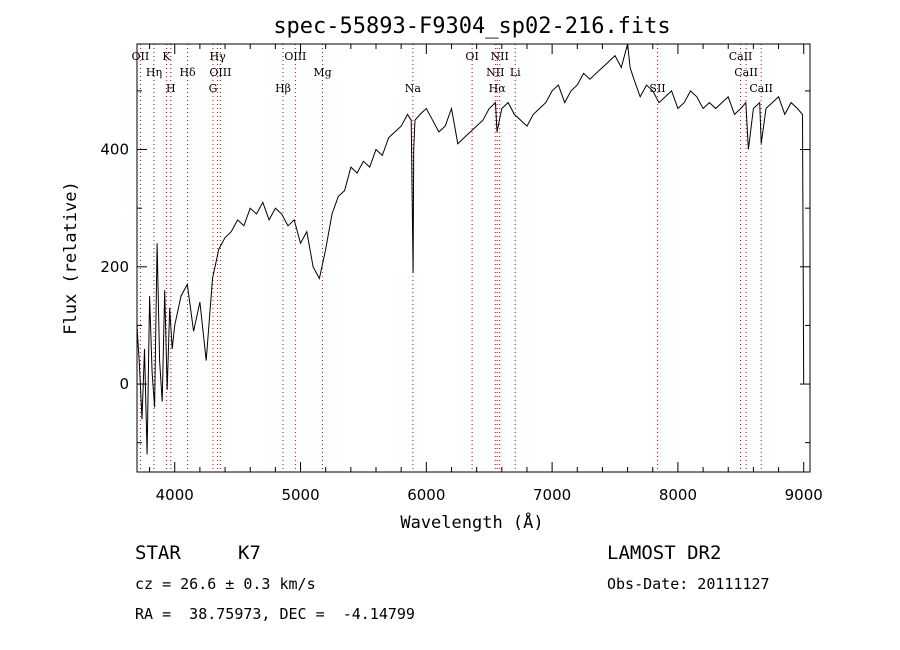 This screenshot has width=900, height=650. What do you see at coordinates (322, 72) in the screenshot?
I see `spectral-line-label: Mg` at bounding box center [322, 72].